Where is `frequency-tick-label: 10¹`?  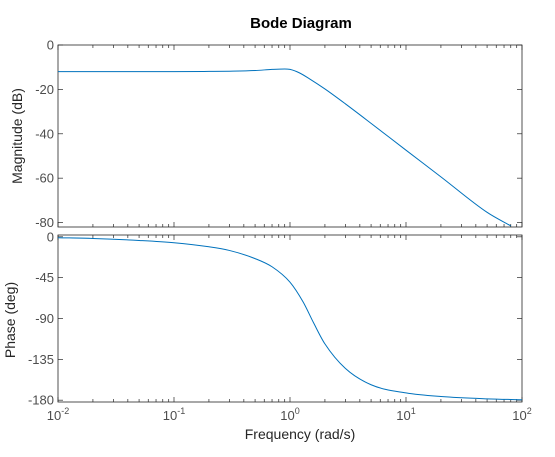
frequency-tick-label: 10¹ is located at coordinates (405, 414).